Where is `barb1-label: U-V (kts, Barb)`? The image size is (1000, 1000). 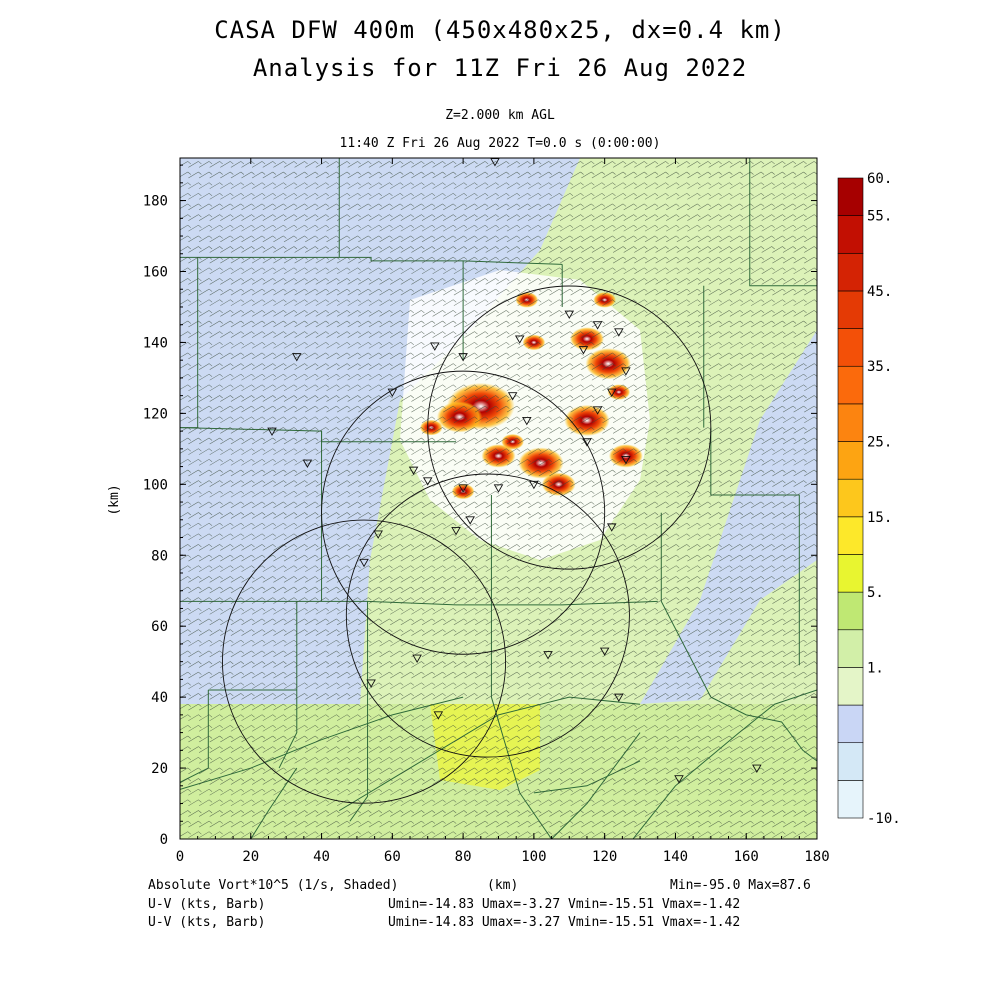
barb1-label: U-V (kts, Barb) is located at coordinates (207, 904).